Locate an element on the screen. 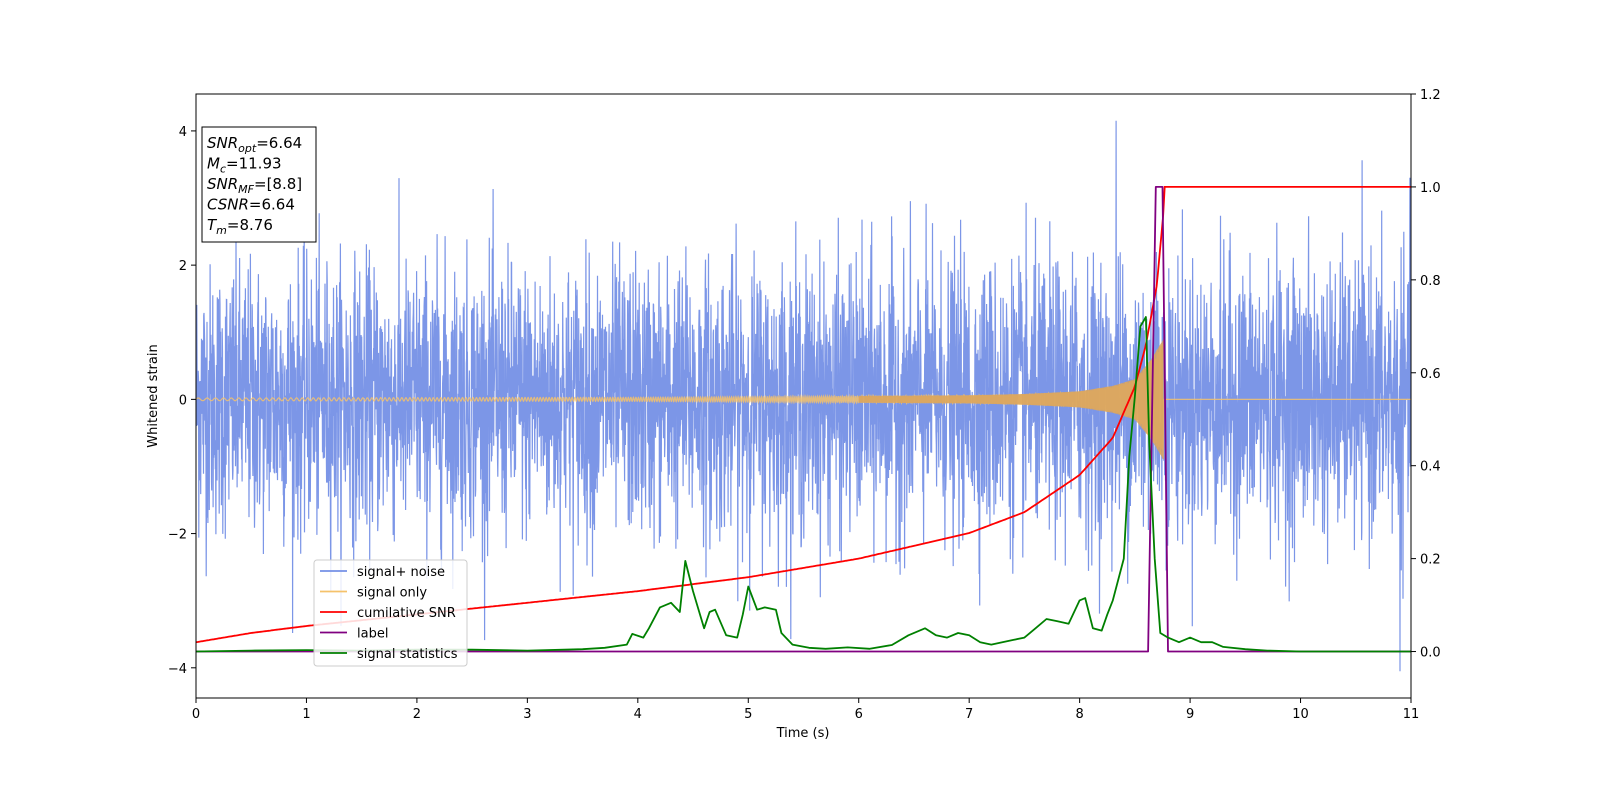  y-left-tick-label: 4 is located at coordinates (183, 132).